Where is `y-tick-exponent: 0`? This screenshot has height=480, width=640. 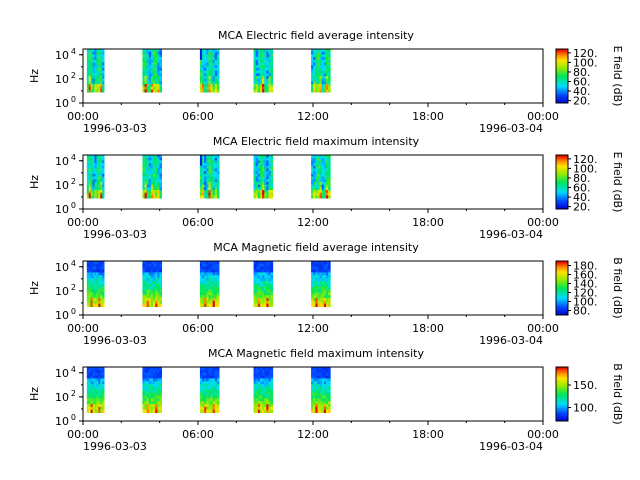
y-tick-exponent: 0 is located at coordinates (73, 311).